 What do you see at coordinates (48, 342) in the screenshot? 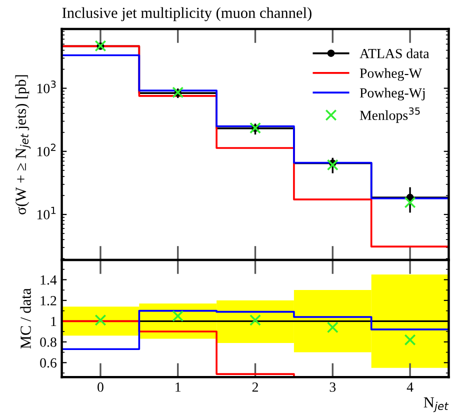
I see `y-tick-label: 0.8` at bounding box center [48, 342].